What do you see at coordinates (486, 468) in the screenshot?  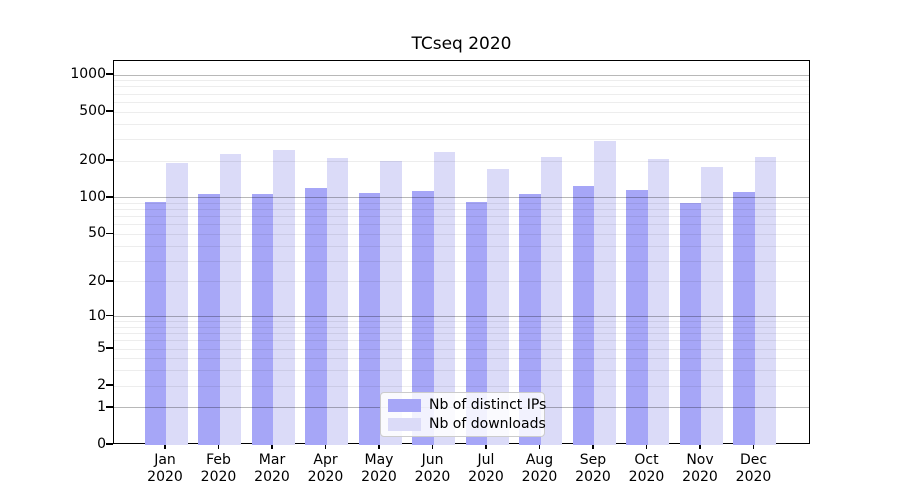 I see `x-tick-label-jul: Jul 2020` at bounding box center [486, 468].